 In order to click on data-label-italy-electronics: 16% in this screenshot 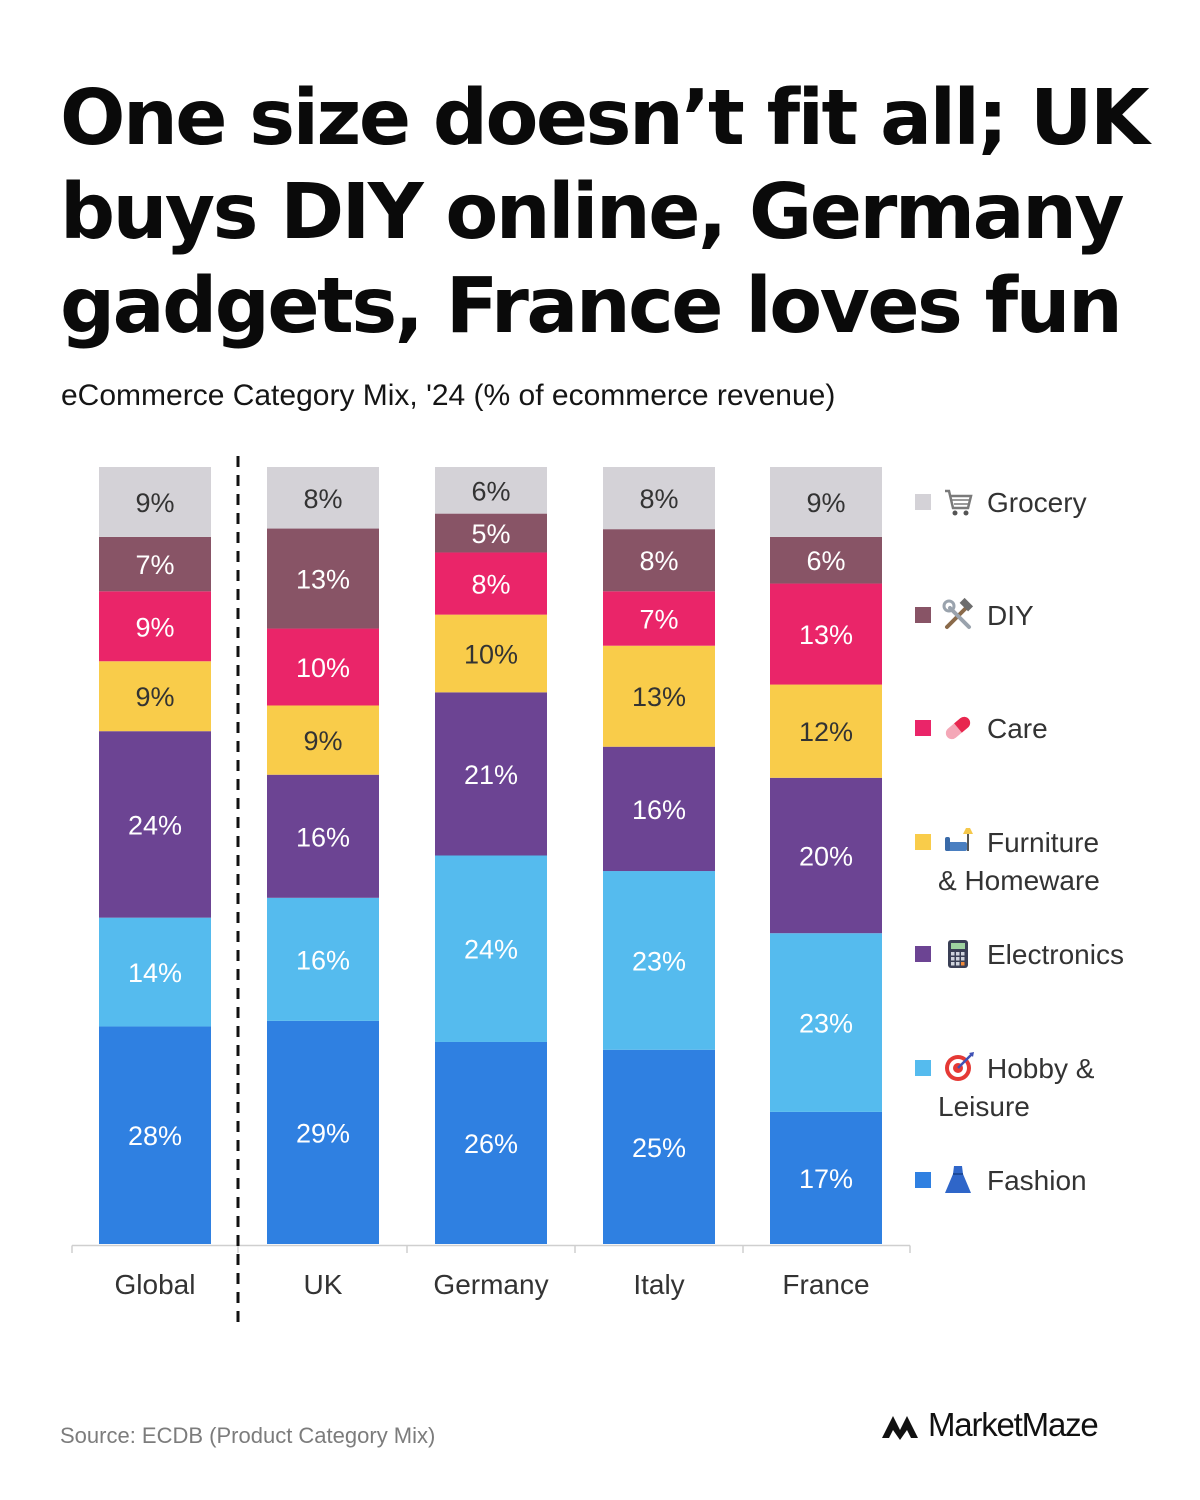, I will do `click(659, 810)`.